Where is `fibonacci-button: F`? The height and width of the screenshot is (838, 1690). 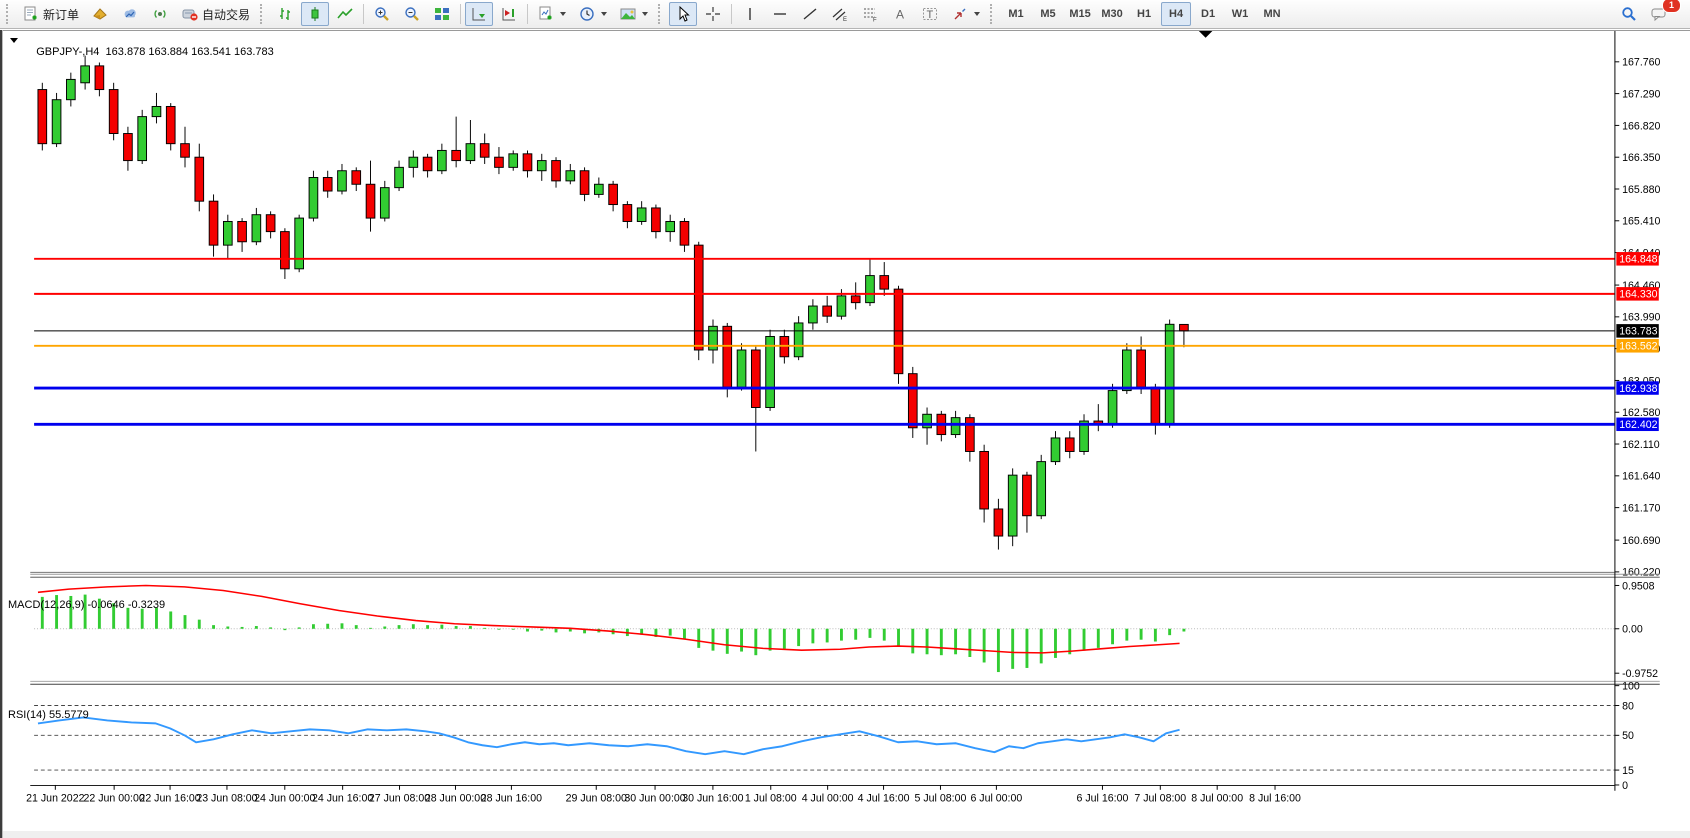 fibonacci-button: F is located at coordinates (870, 14).